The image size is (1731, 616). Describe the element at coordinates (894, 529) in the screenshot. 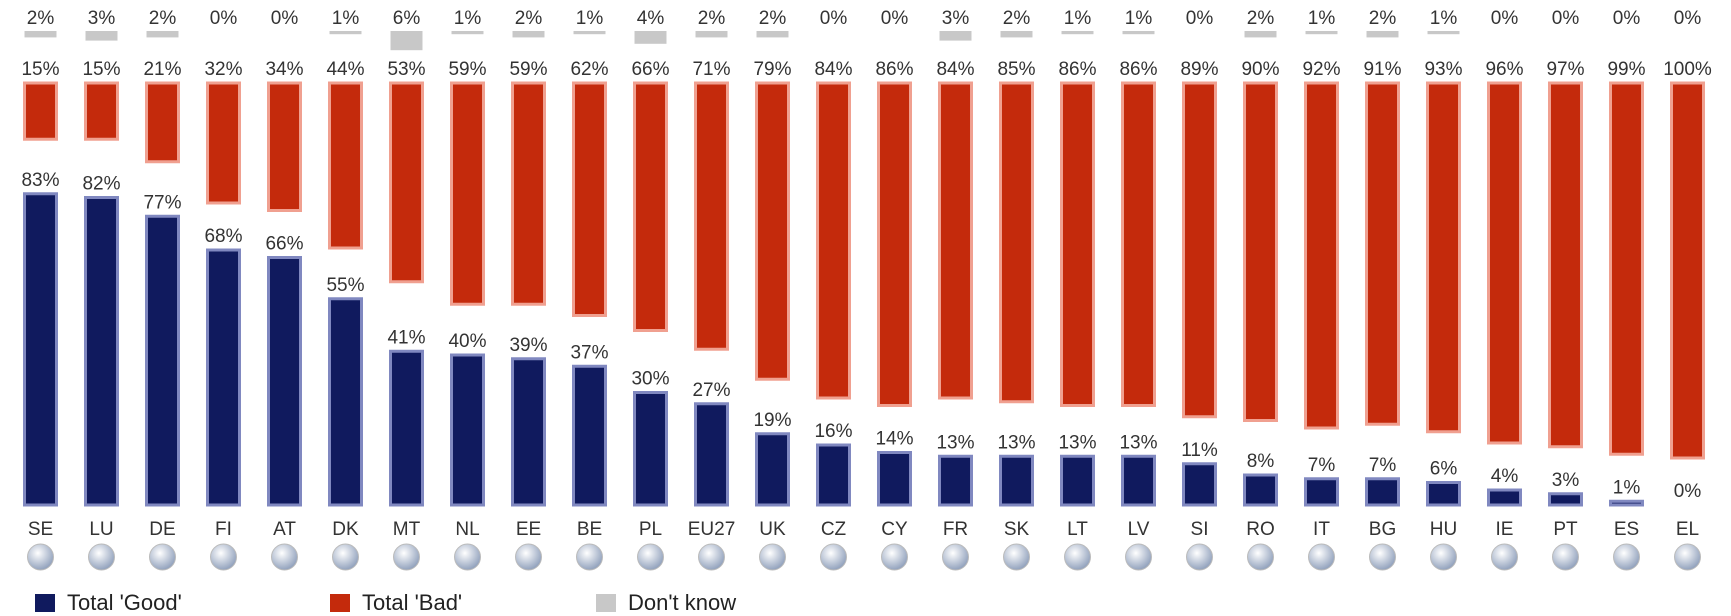

I see `x-tick-label: CY` at that location.